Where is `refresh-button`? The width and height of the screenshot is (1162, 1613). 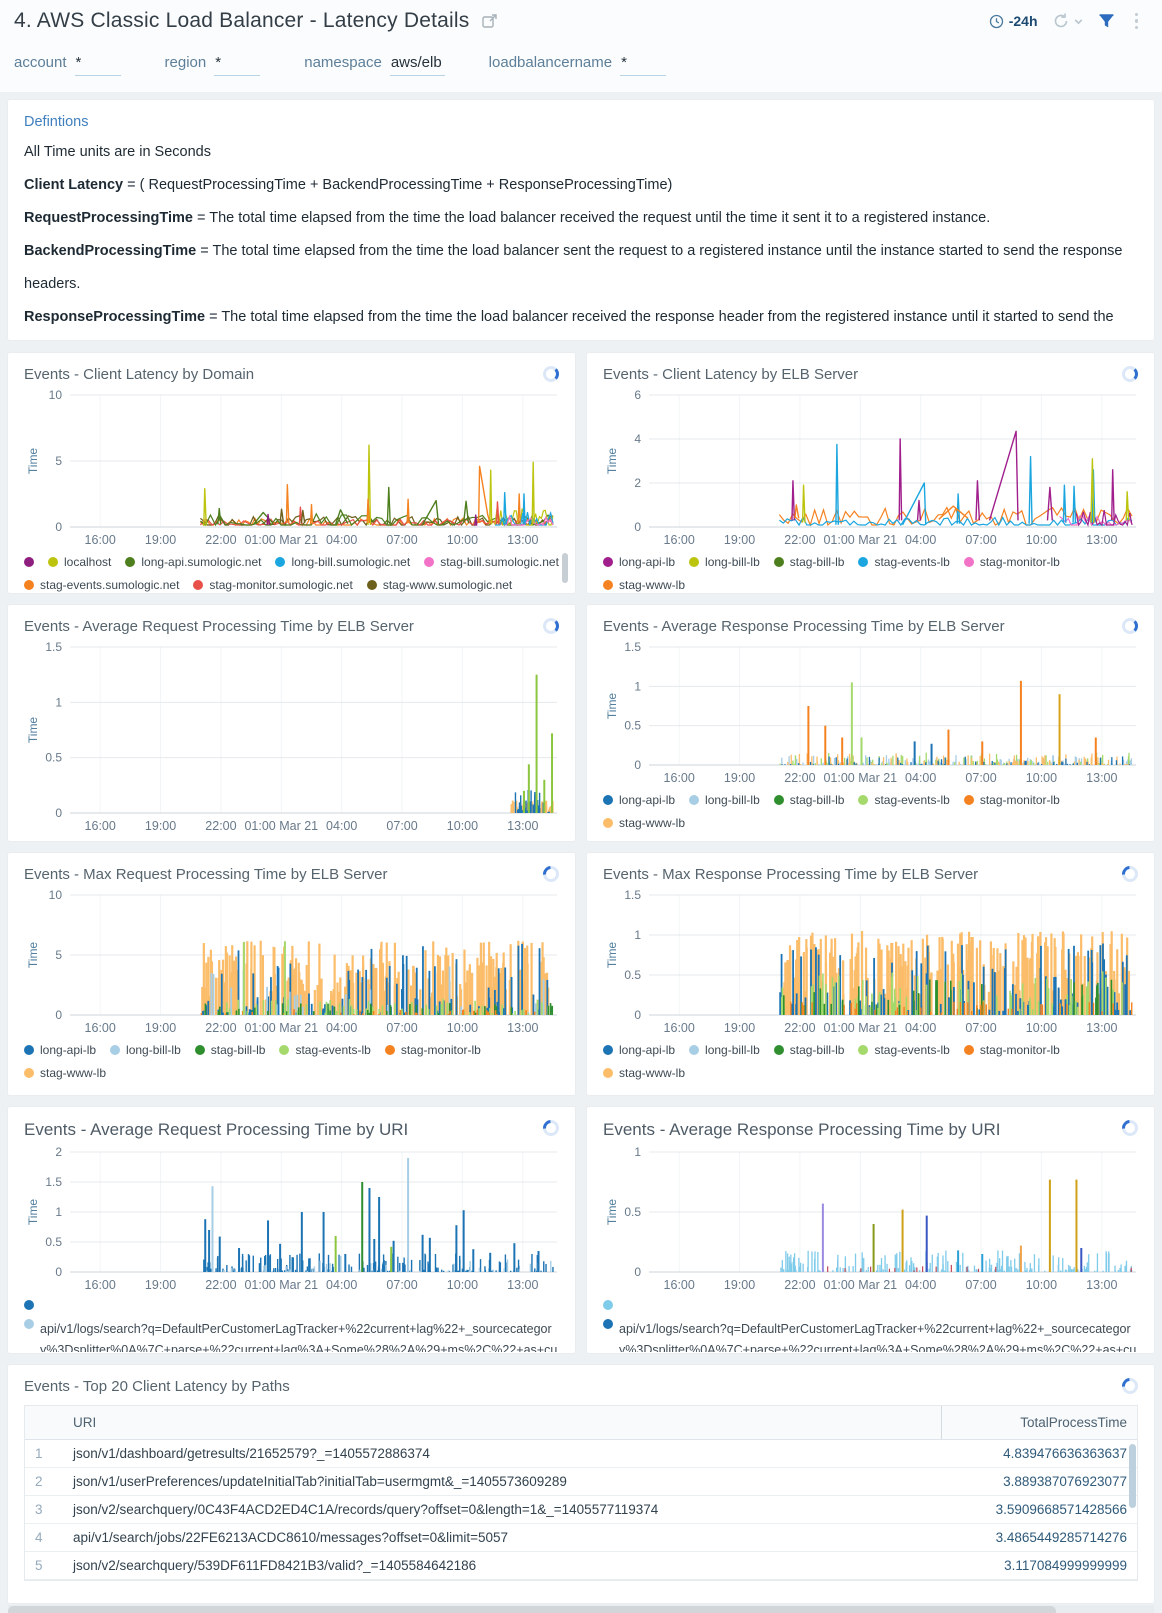
refresh-button is located at coordinates (1068, 21).